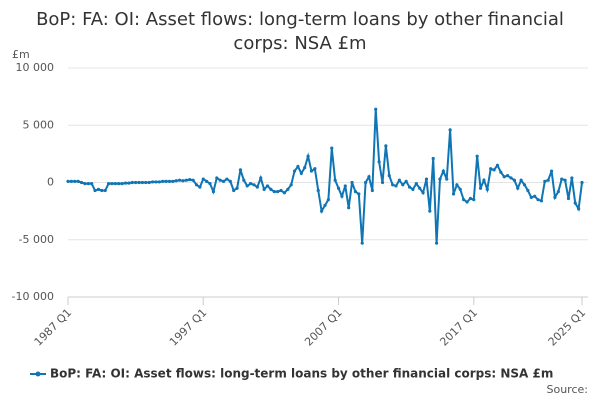 The width and height of the screenshot is (600, 400). What do you see at coordinates (39, 124) in the screenshot?
I see `y-tick-label: 5 000` at bounding box center [39, 124].